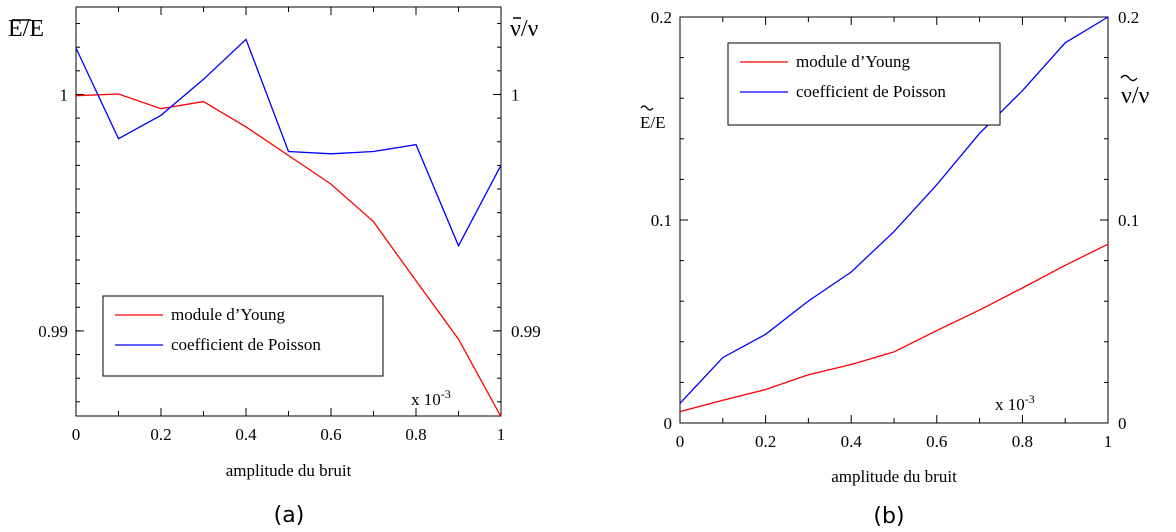 The width and height of the screenshot is (1176, 532). I want to click on y-tick-label-right: 0, so click(1122, 423).